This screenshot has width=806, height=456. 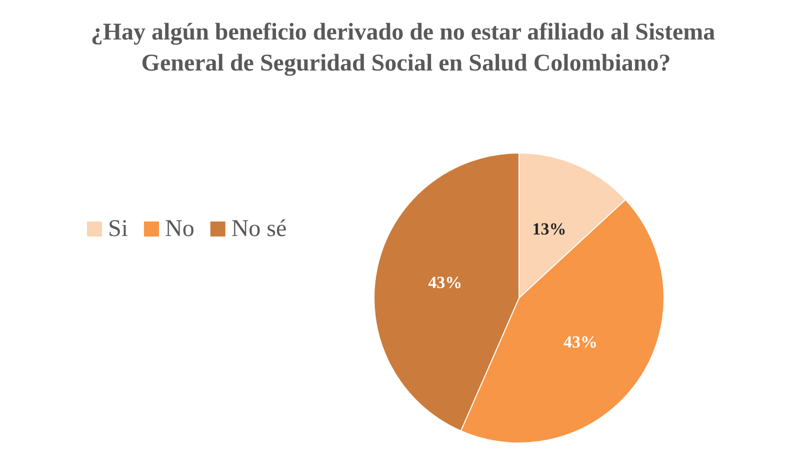 What do you see at coordinates (259, 229) in the screenshot?
I see `legend-label: No sé` at bounding box center [259, 229].